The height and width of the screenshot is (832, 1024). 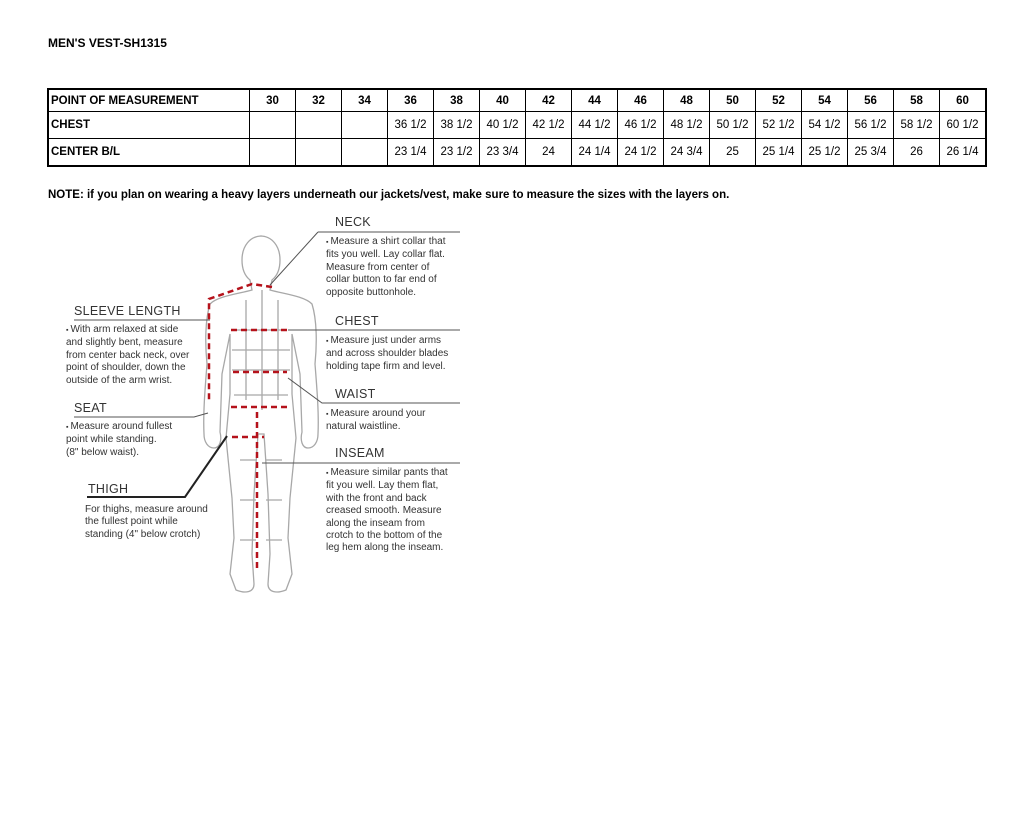 What do you see at coordinates (640, 152) in the screenshot?
I see `table-cell: 24 1/2` at bounding box center [640, 152].